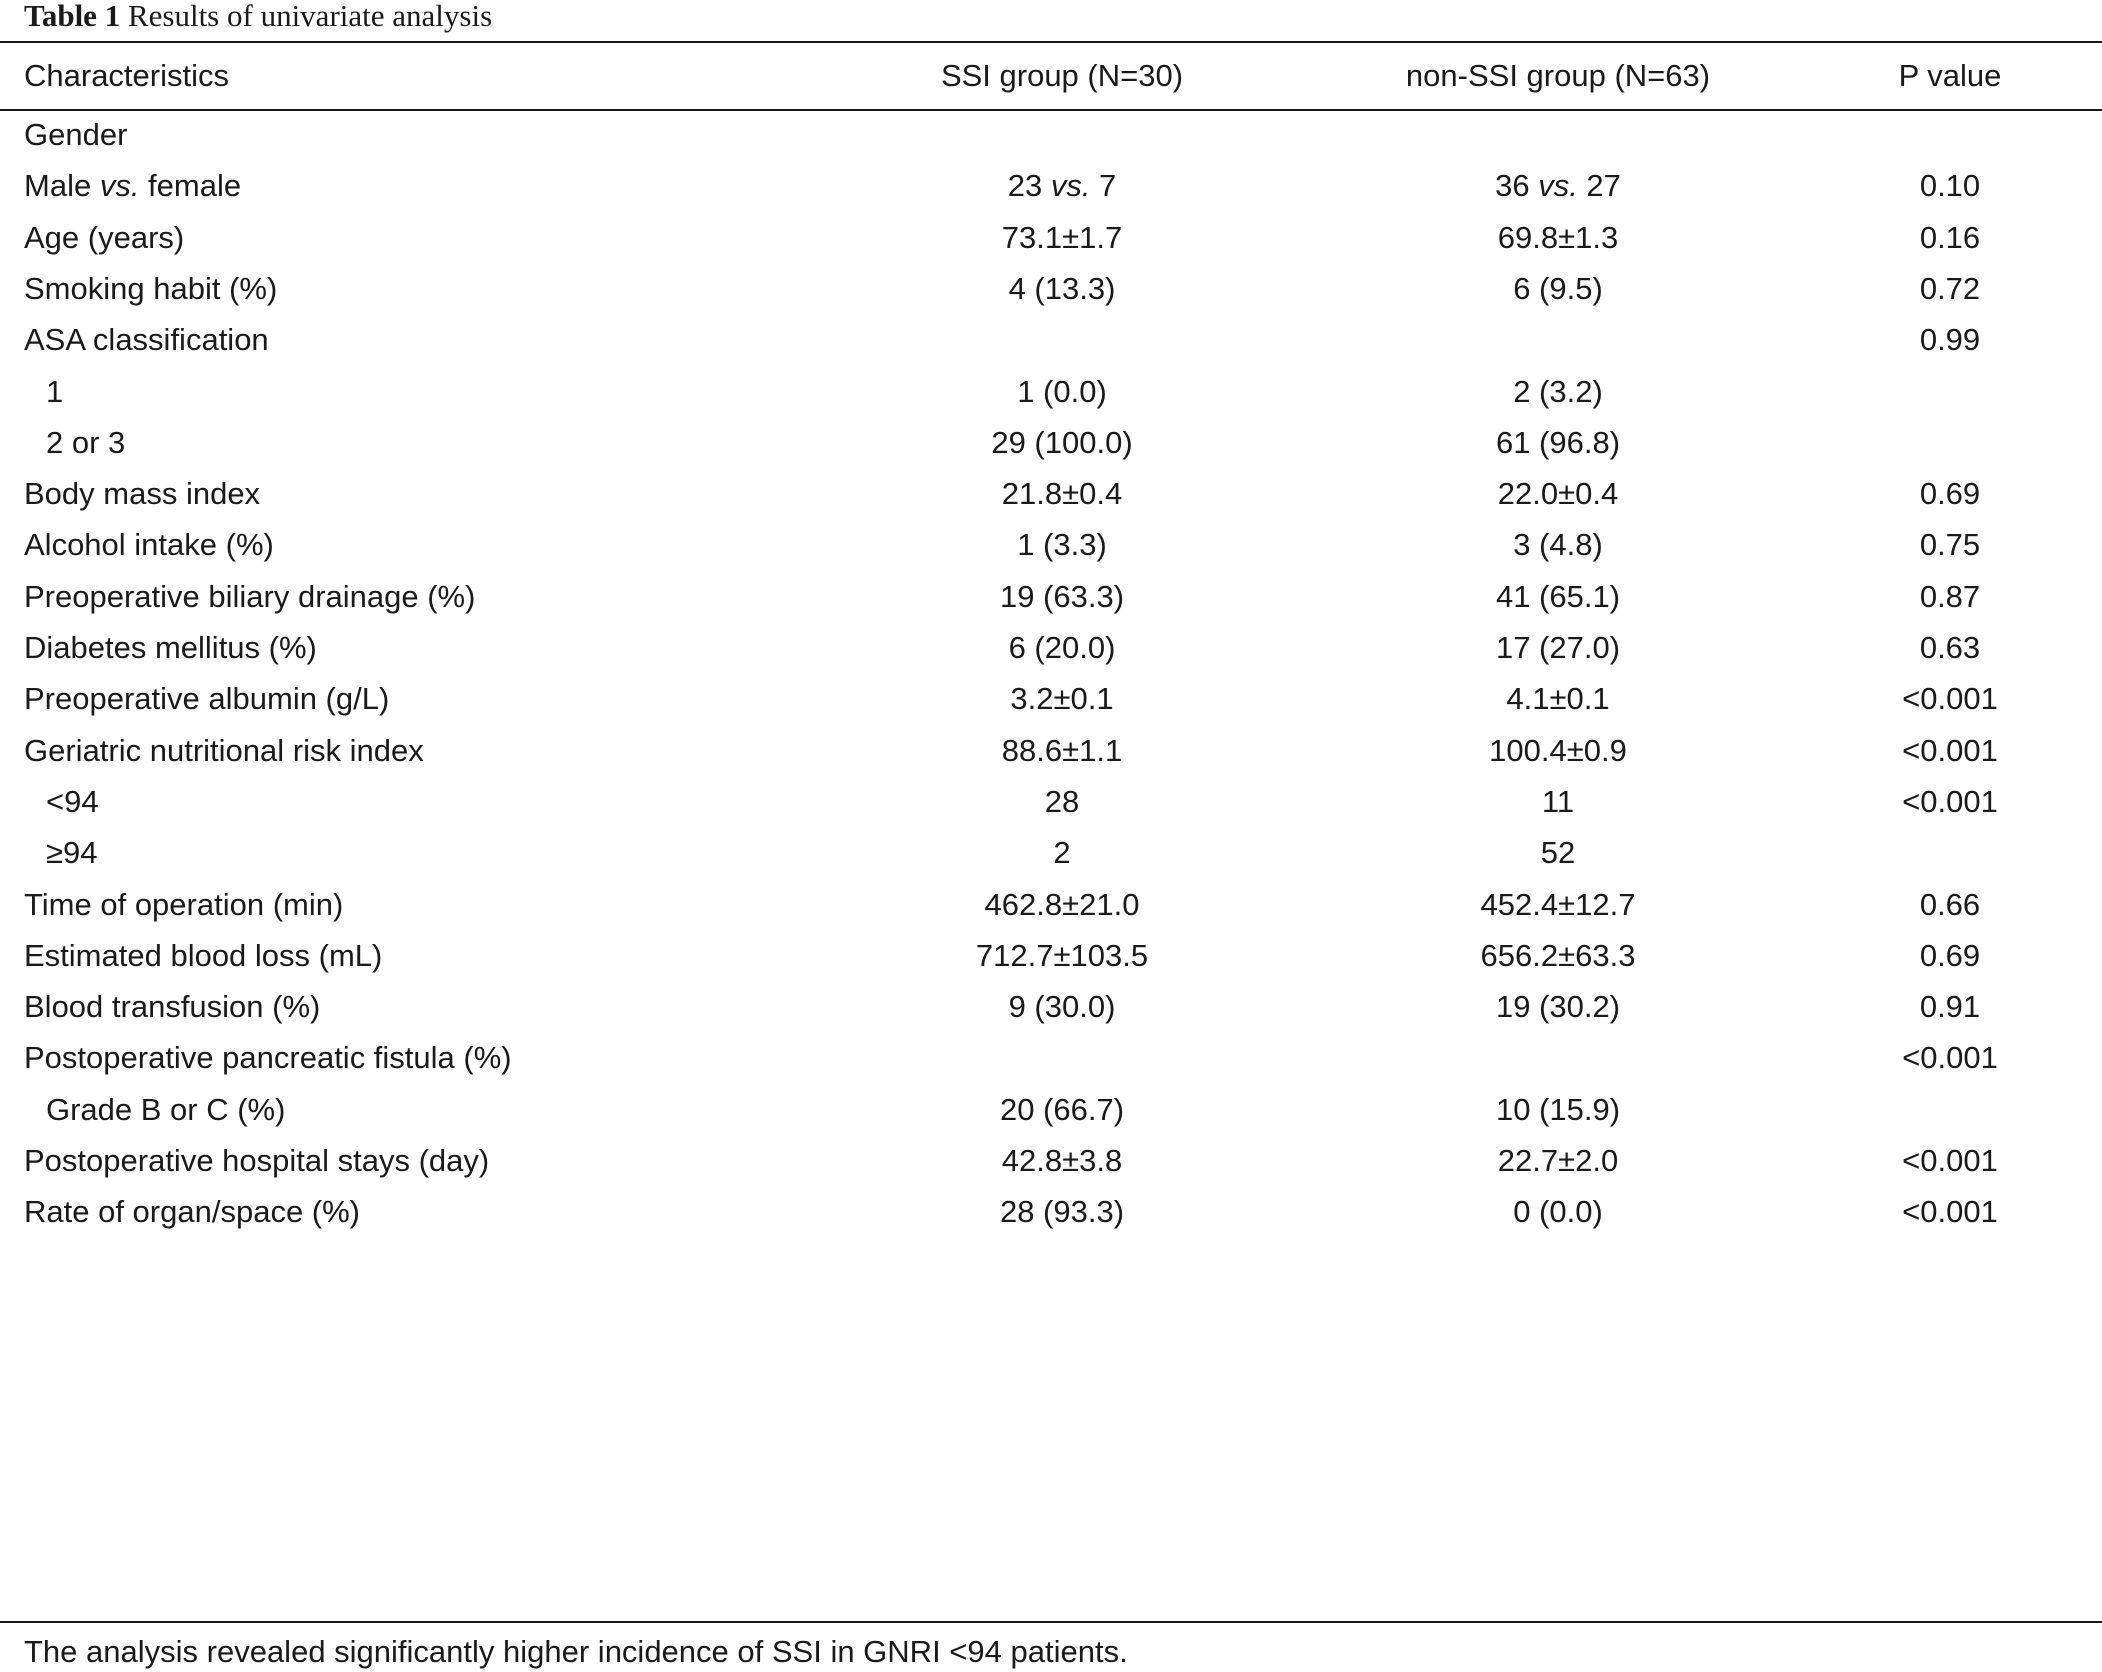  Describe the element at coordinates (257, 1160) in the screenshot. I see `cell-characteristic: Postoperative hospital stays (day)` at that location.